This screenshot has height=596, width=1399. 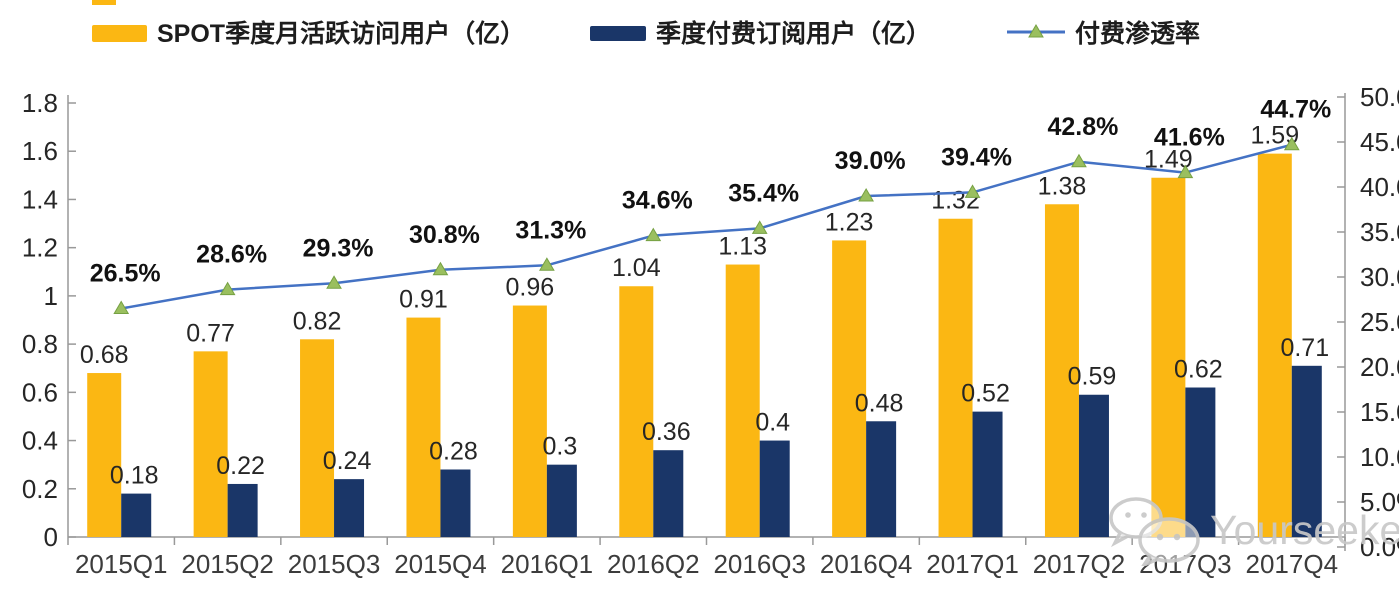 I want to click on y-left-tick-label: 1.4, so click(x=40, y=199).